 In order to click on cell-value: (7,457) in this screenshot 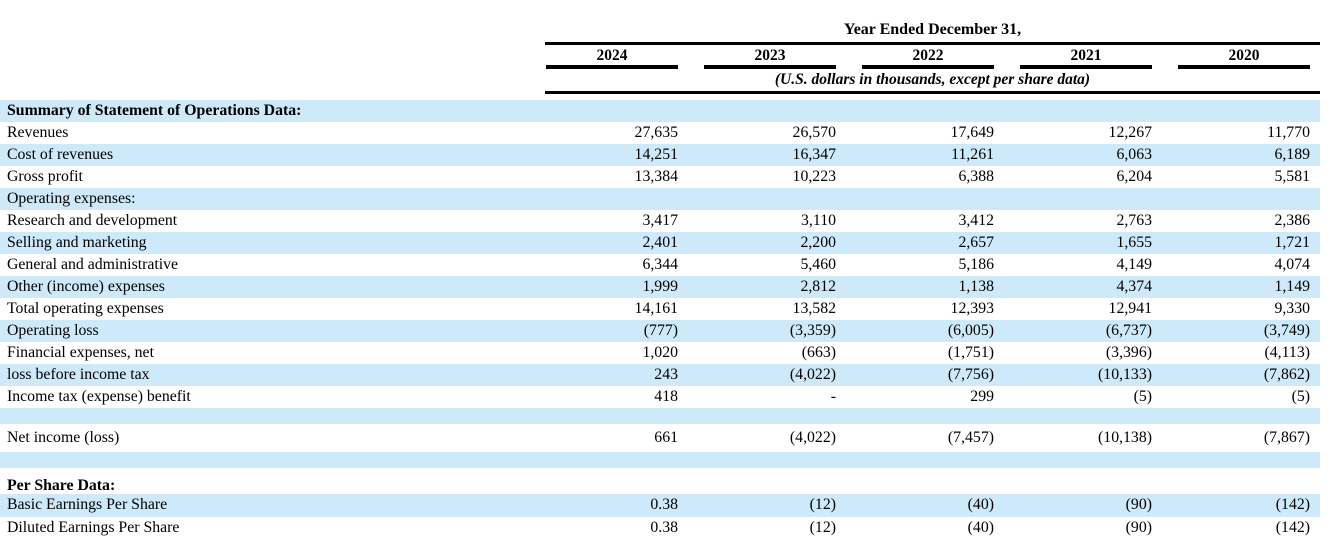, I will do `click(970, 438)`.